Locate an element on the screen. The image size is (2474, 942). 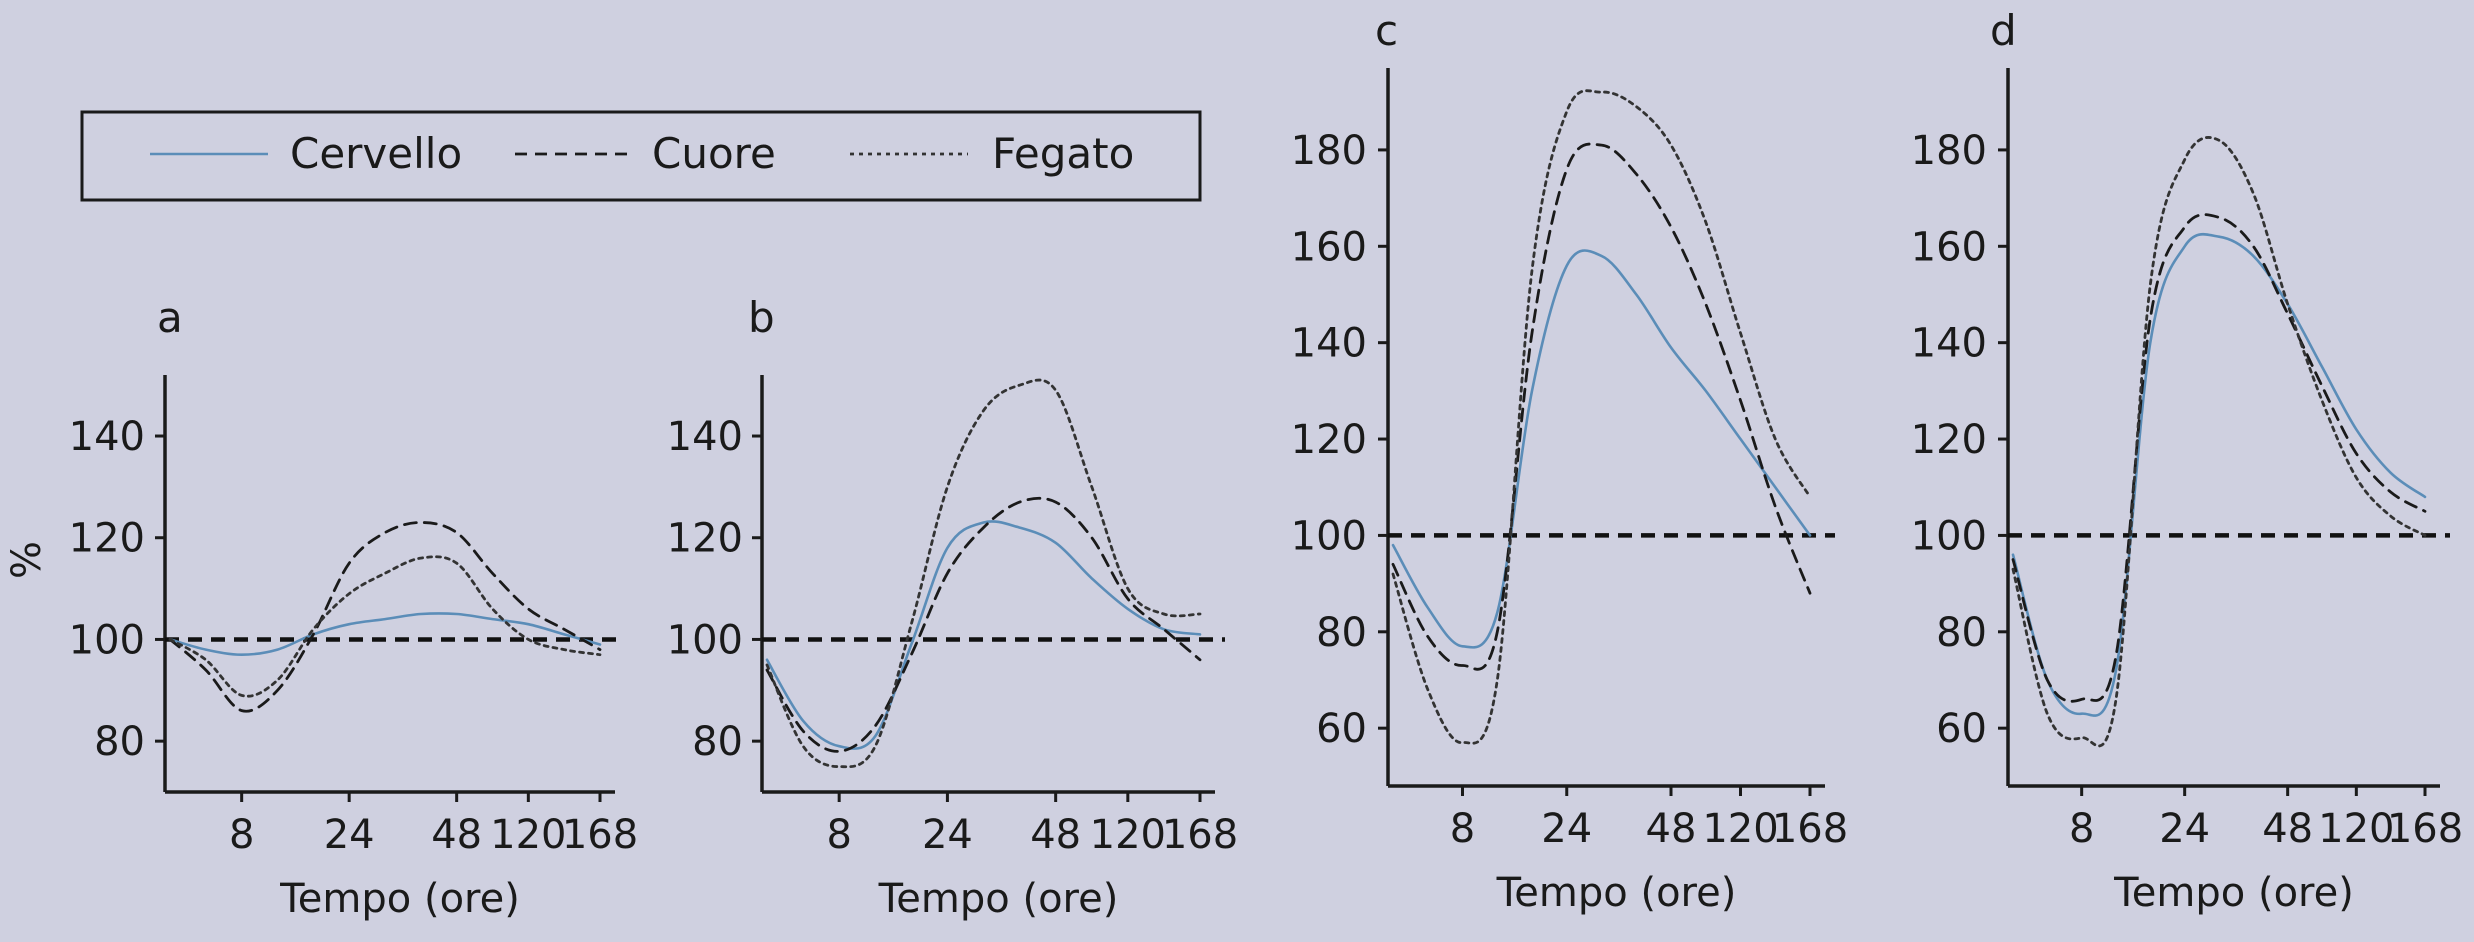
y-axis-label: % is located at coordinates (27, 560).